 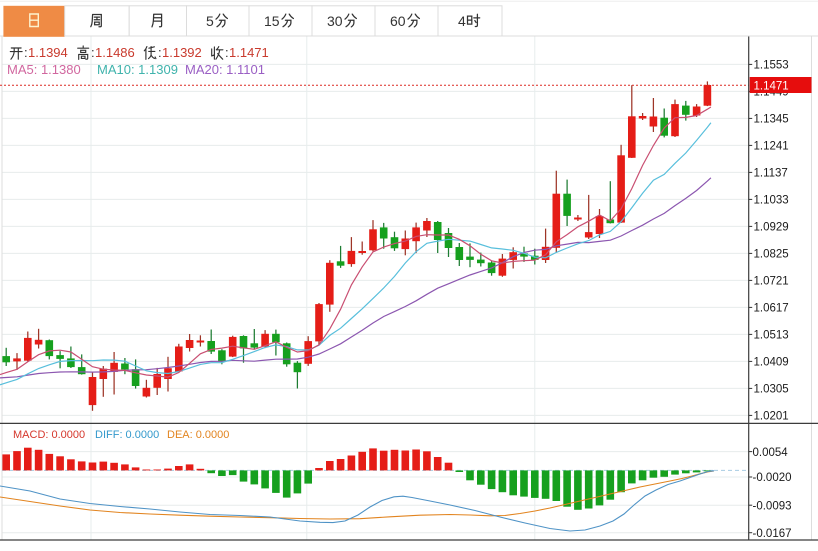 I want to click on svg-text: -0.0167, so click(x=772, y=534).